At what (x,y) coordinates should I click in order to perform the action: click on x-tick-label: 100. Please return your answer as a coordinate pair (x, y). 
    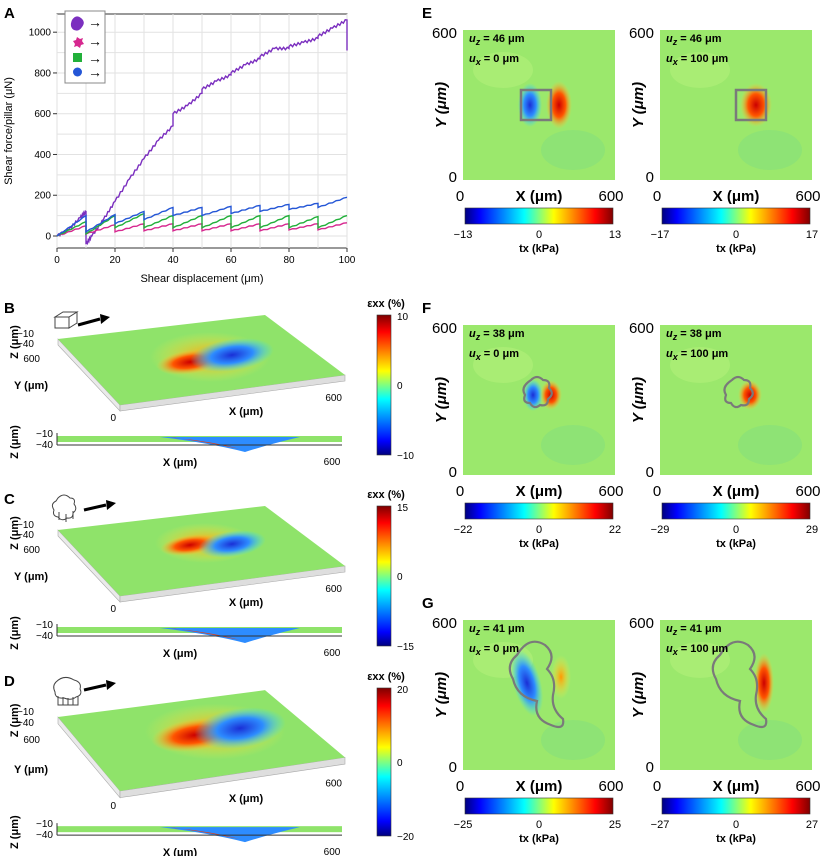
    Looking at the image, I should click on (347, 260).